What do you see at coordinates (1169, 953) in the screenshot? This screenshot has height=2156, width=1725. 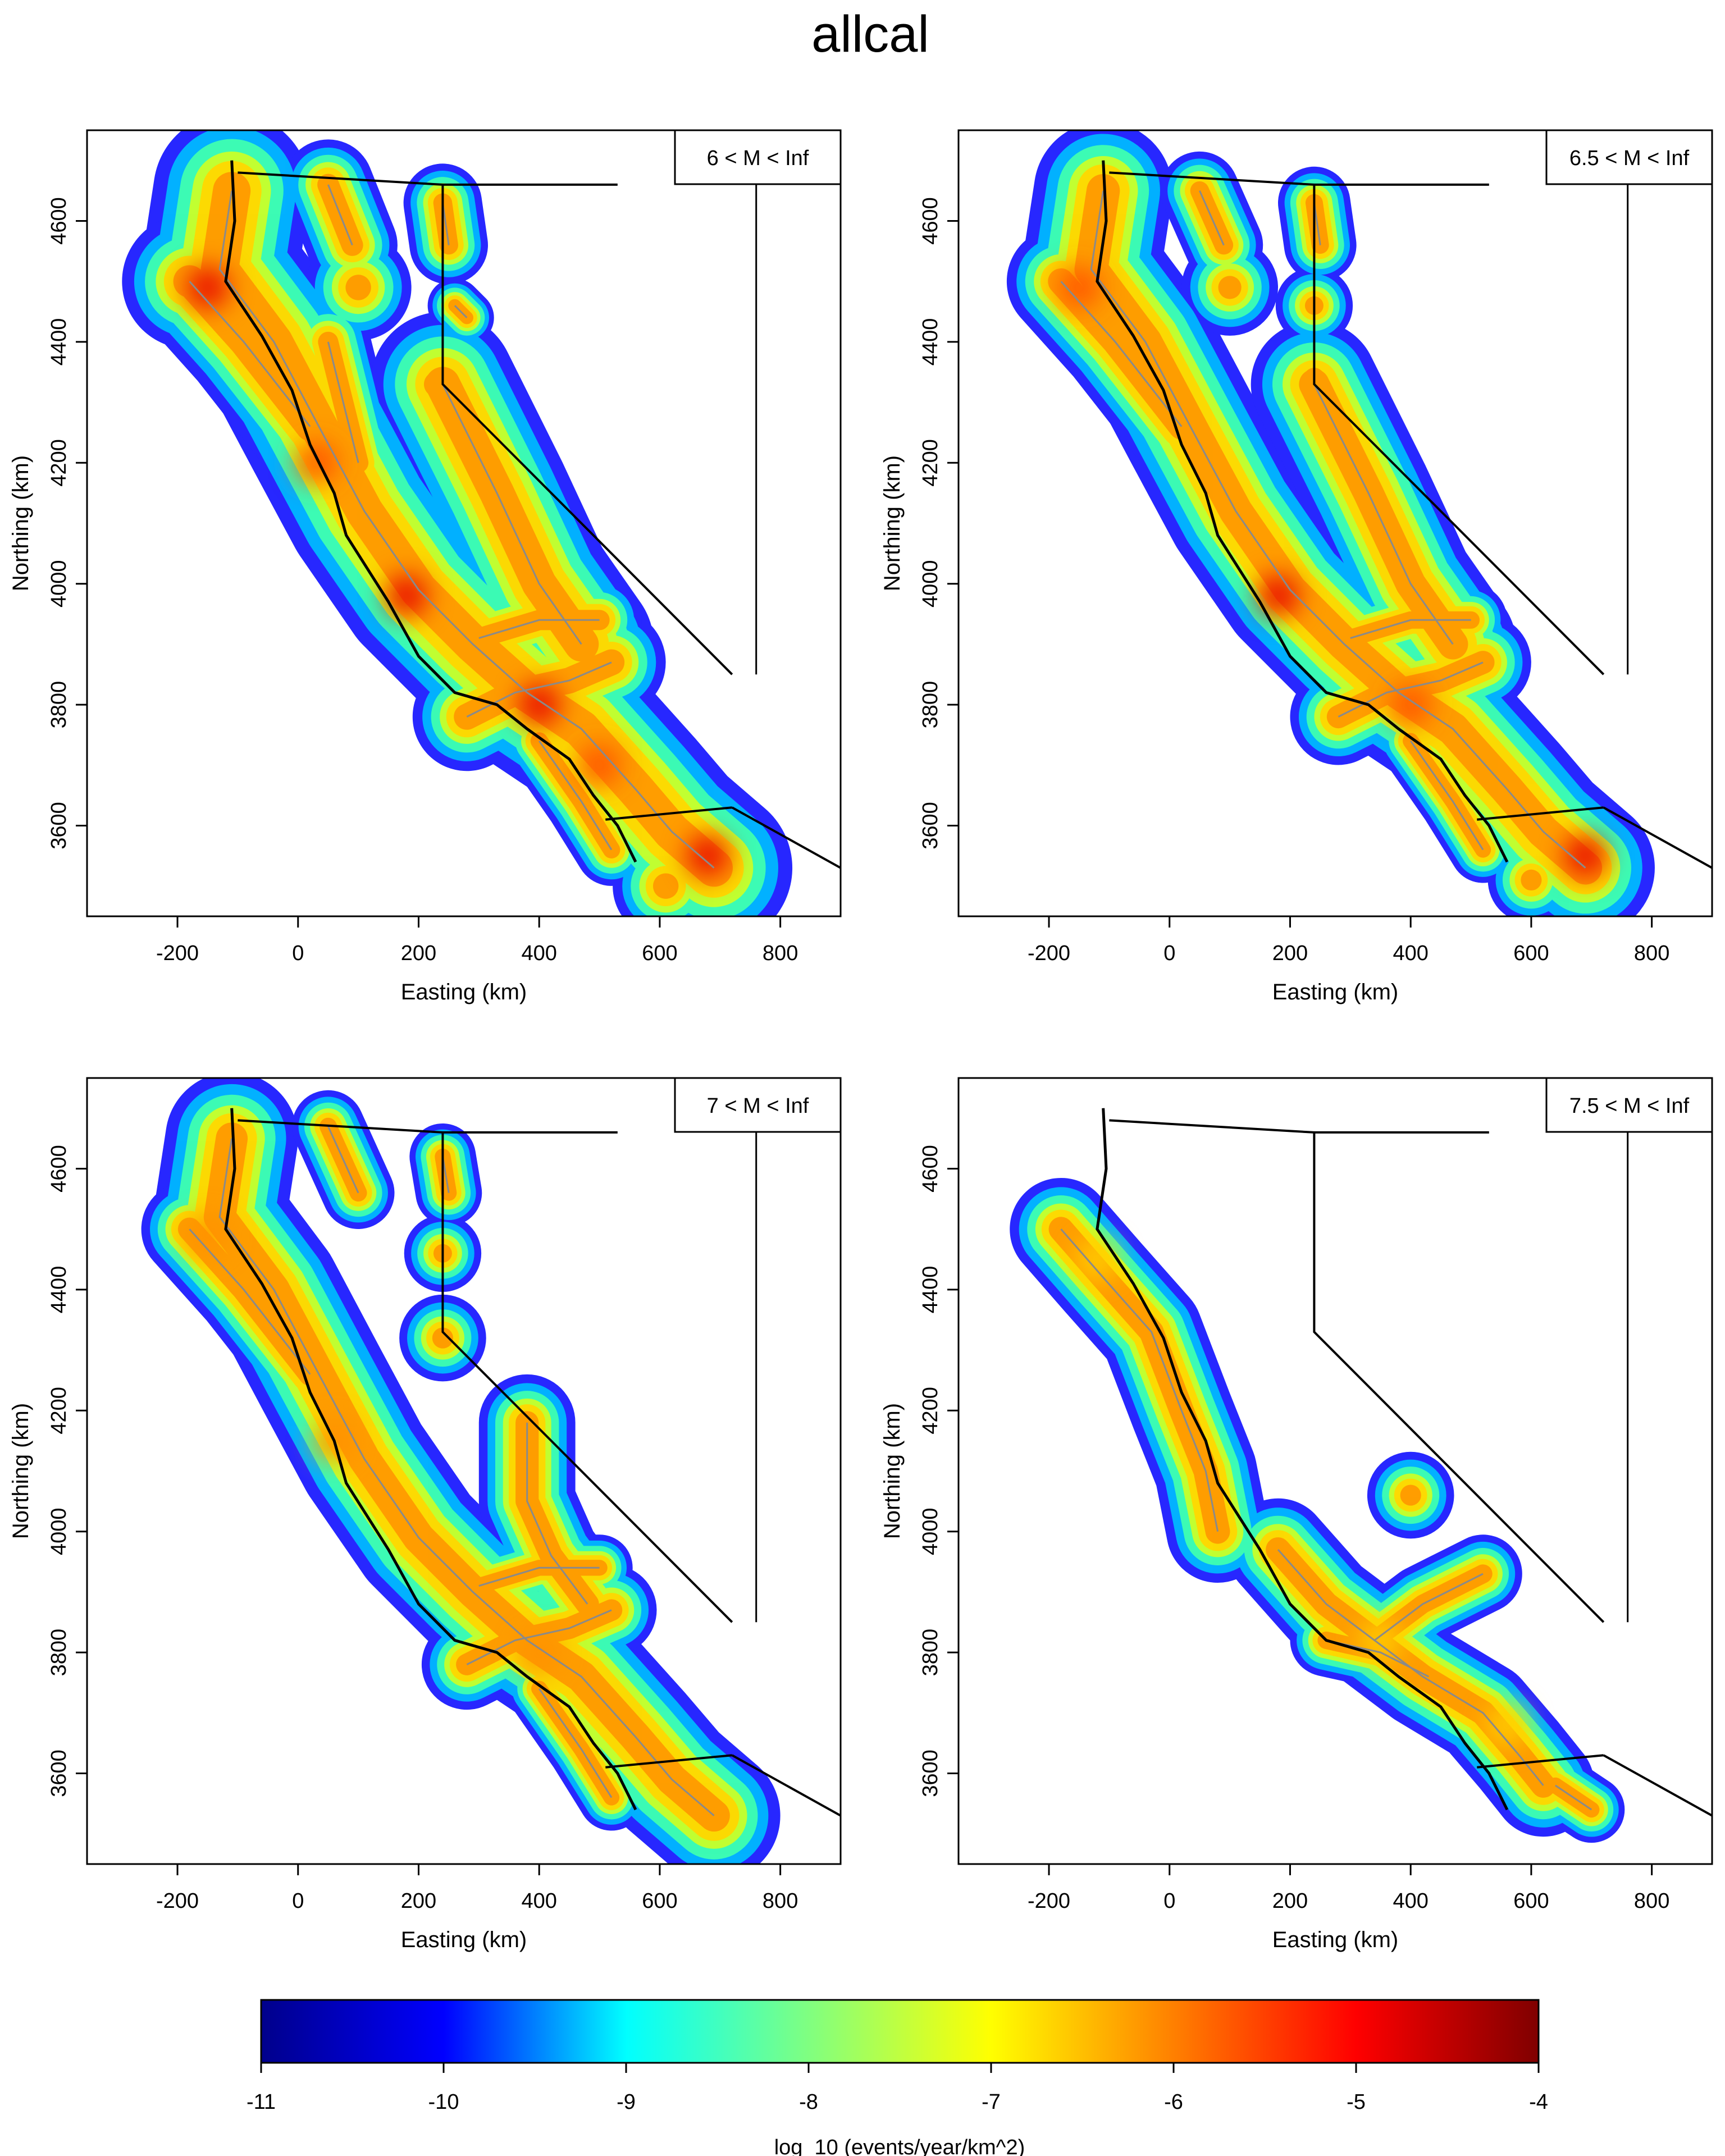 I see `x-tick-label: 0` at bounding box center [1169, 953].